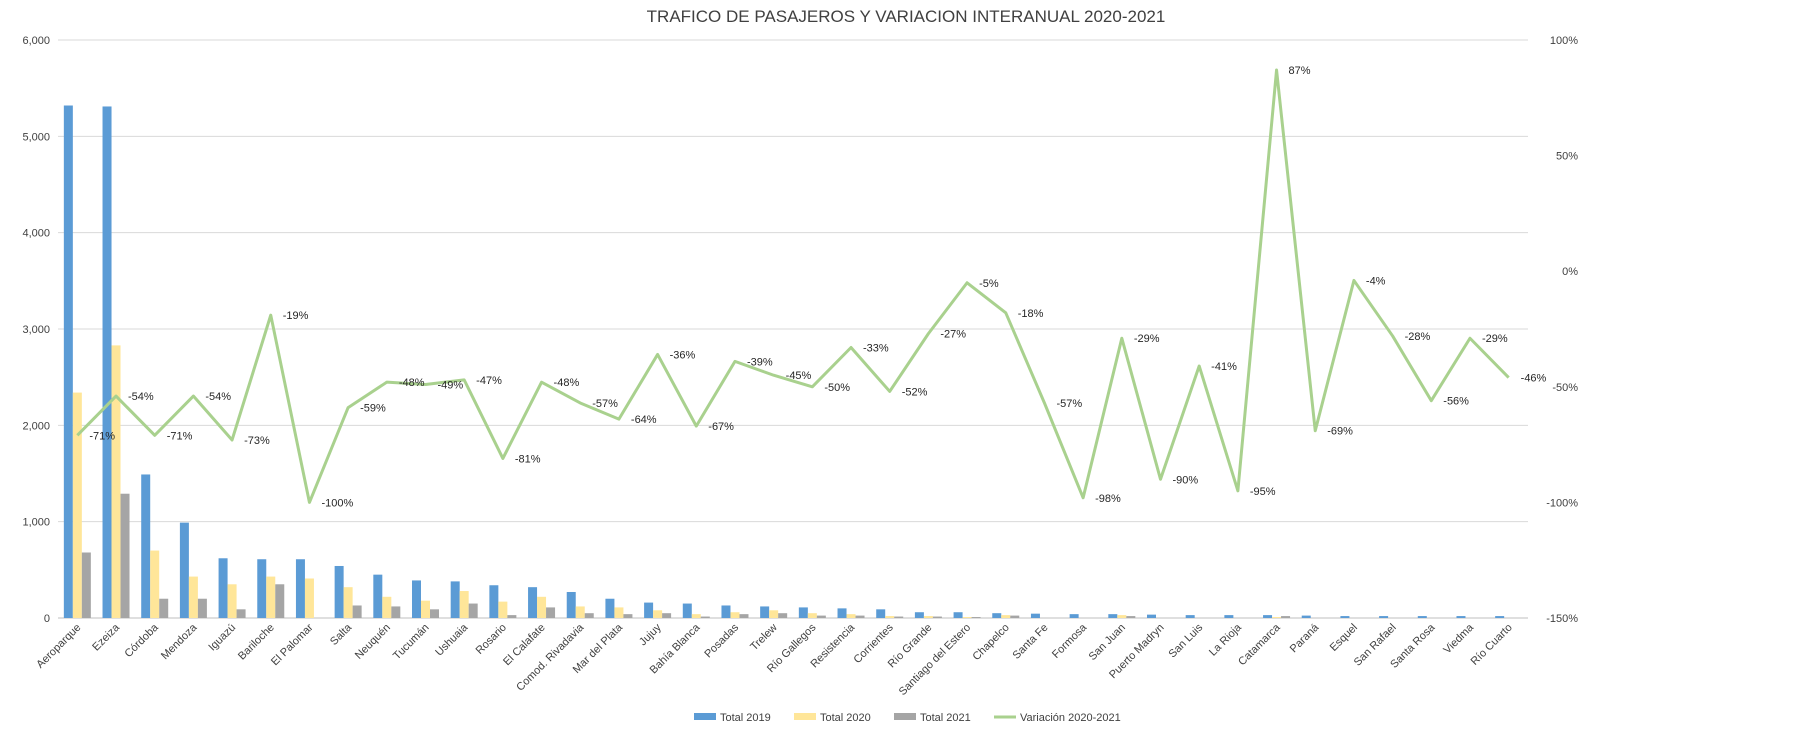 The height and width of the screenshot is (738, 1812). What do you see at coordinates (550, 657) in the screenshot?
I see `category-label: Comod. Rivadavia` at bounding box center [550, 657].